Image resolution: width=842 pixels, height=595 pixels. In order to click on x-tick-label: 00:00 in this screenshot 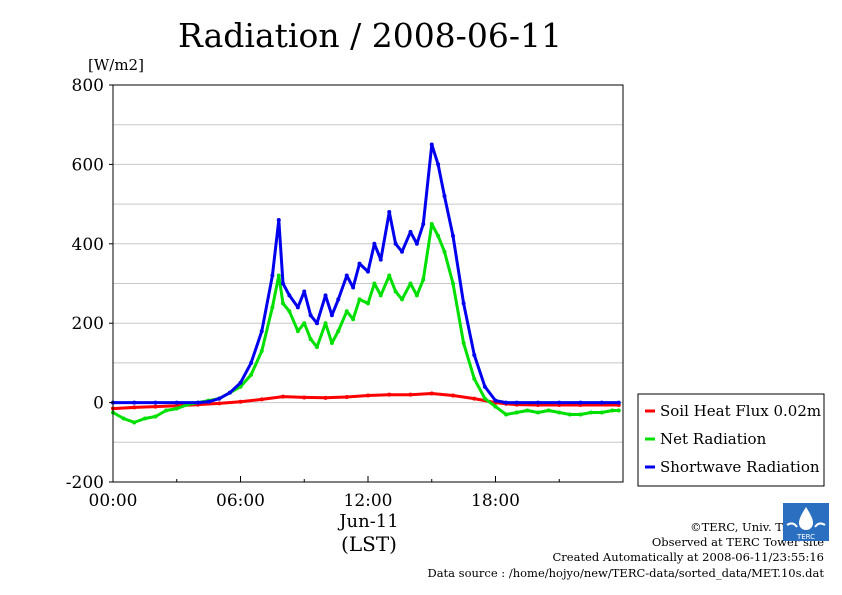, I will do `click(113, 501)`.